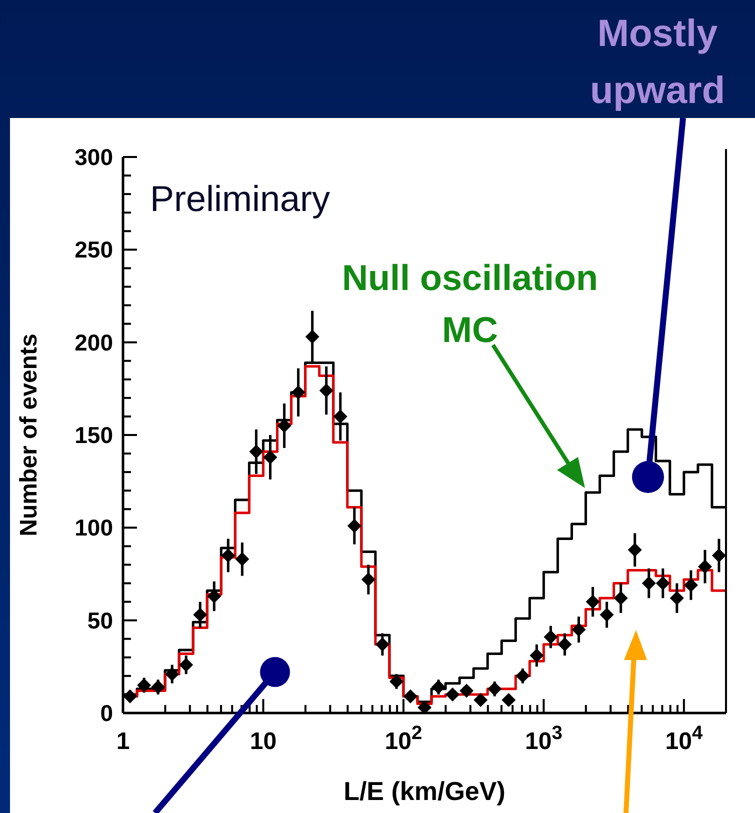  I want to click on x-tick-label: 10$^{2}$, so click(403, 738).